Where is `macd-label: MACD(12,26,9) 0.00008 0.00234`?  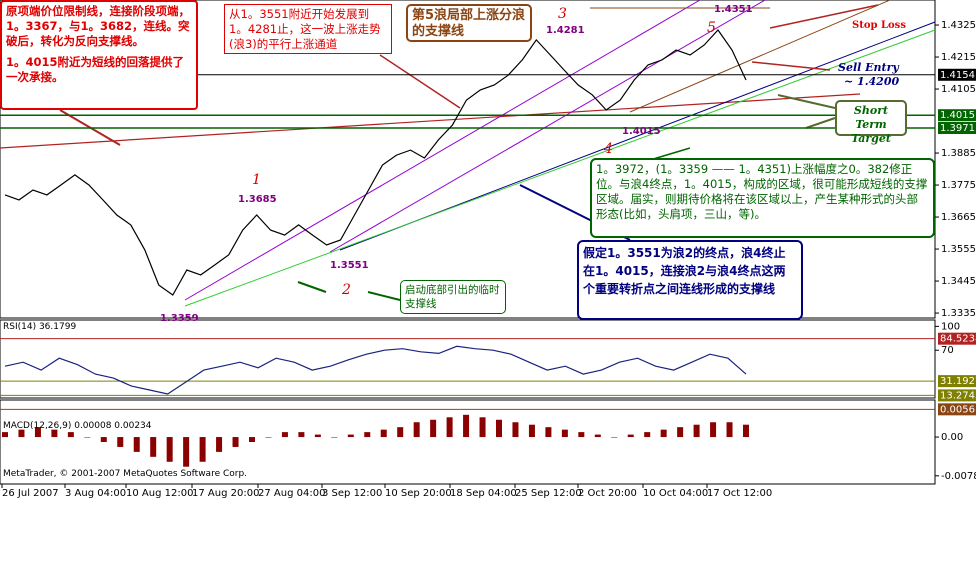 macd-label: MACD(12,26,9) 0.00008 0.00234 is located at coordinates (77, 426).